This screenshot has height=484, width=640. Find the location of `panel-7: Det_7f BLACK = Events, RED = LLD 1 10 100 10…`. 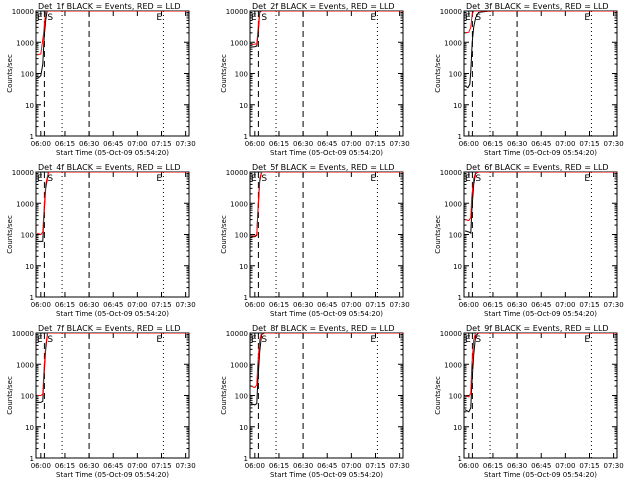

panel-7: Det_7f BLACK = Events, RED = LLD 1 10 100 10… is located at coordinates (101, 401).